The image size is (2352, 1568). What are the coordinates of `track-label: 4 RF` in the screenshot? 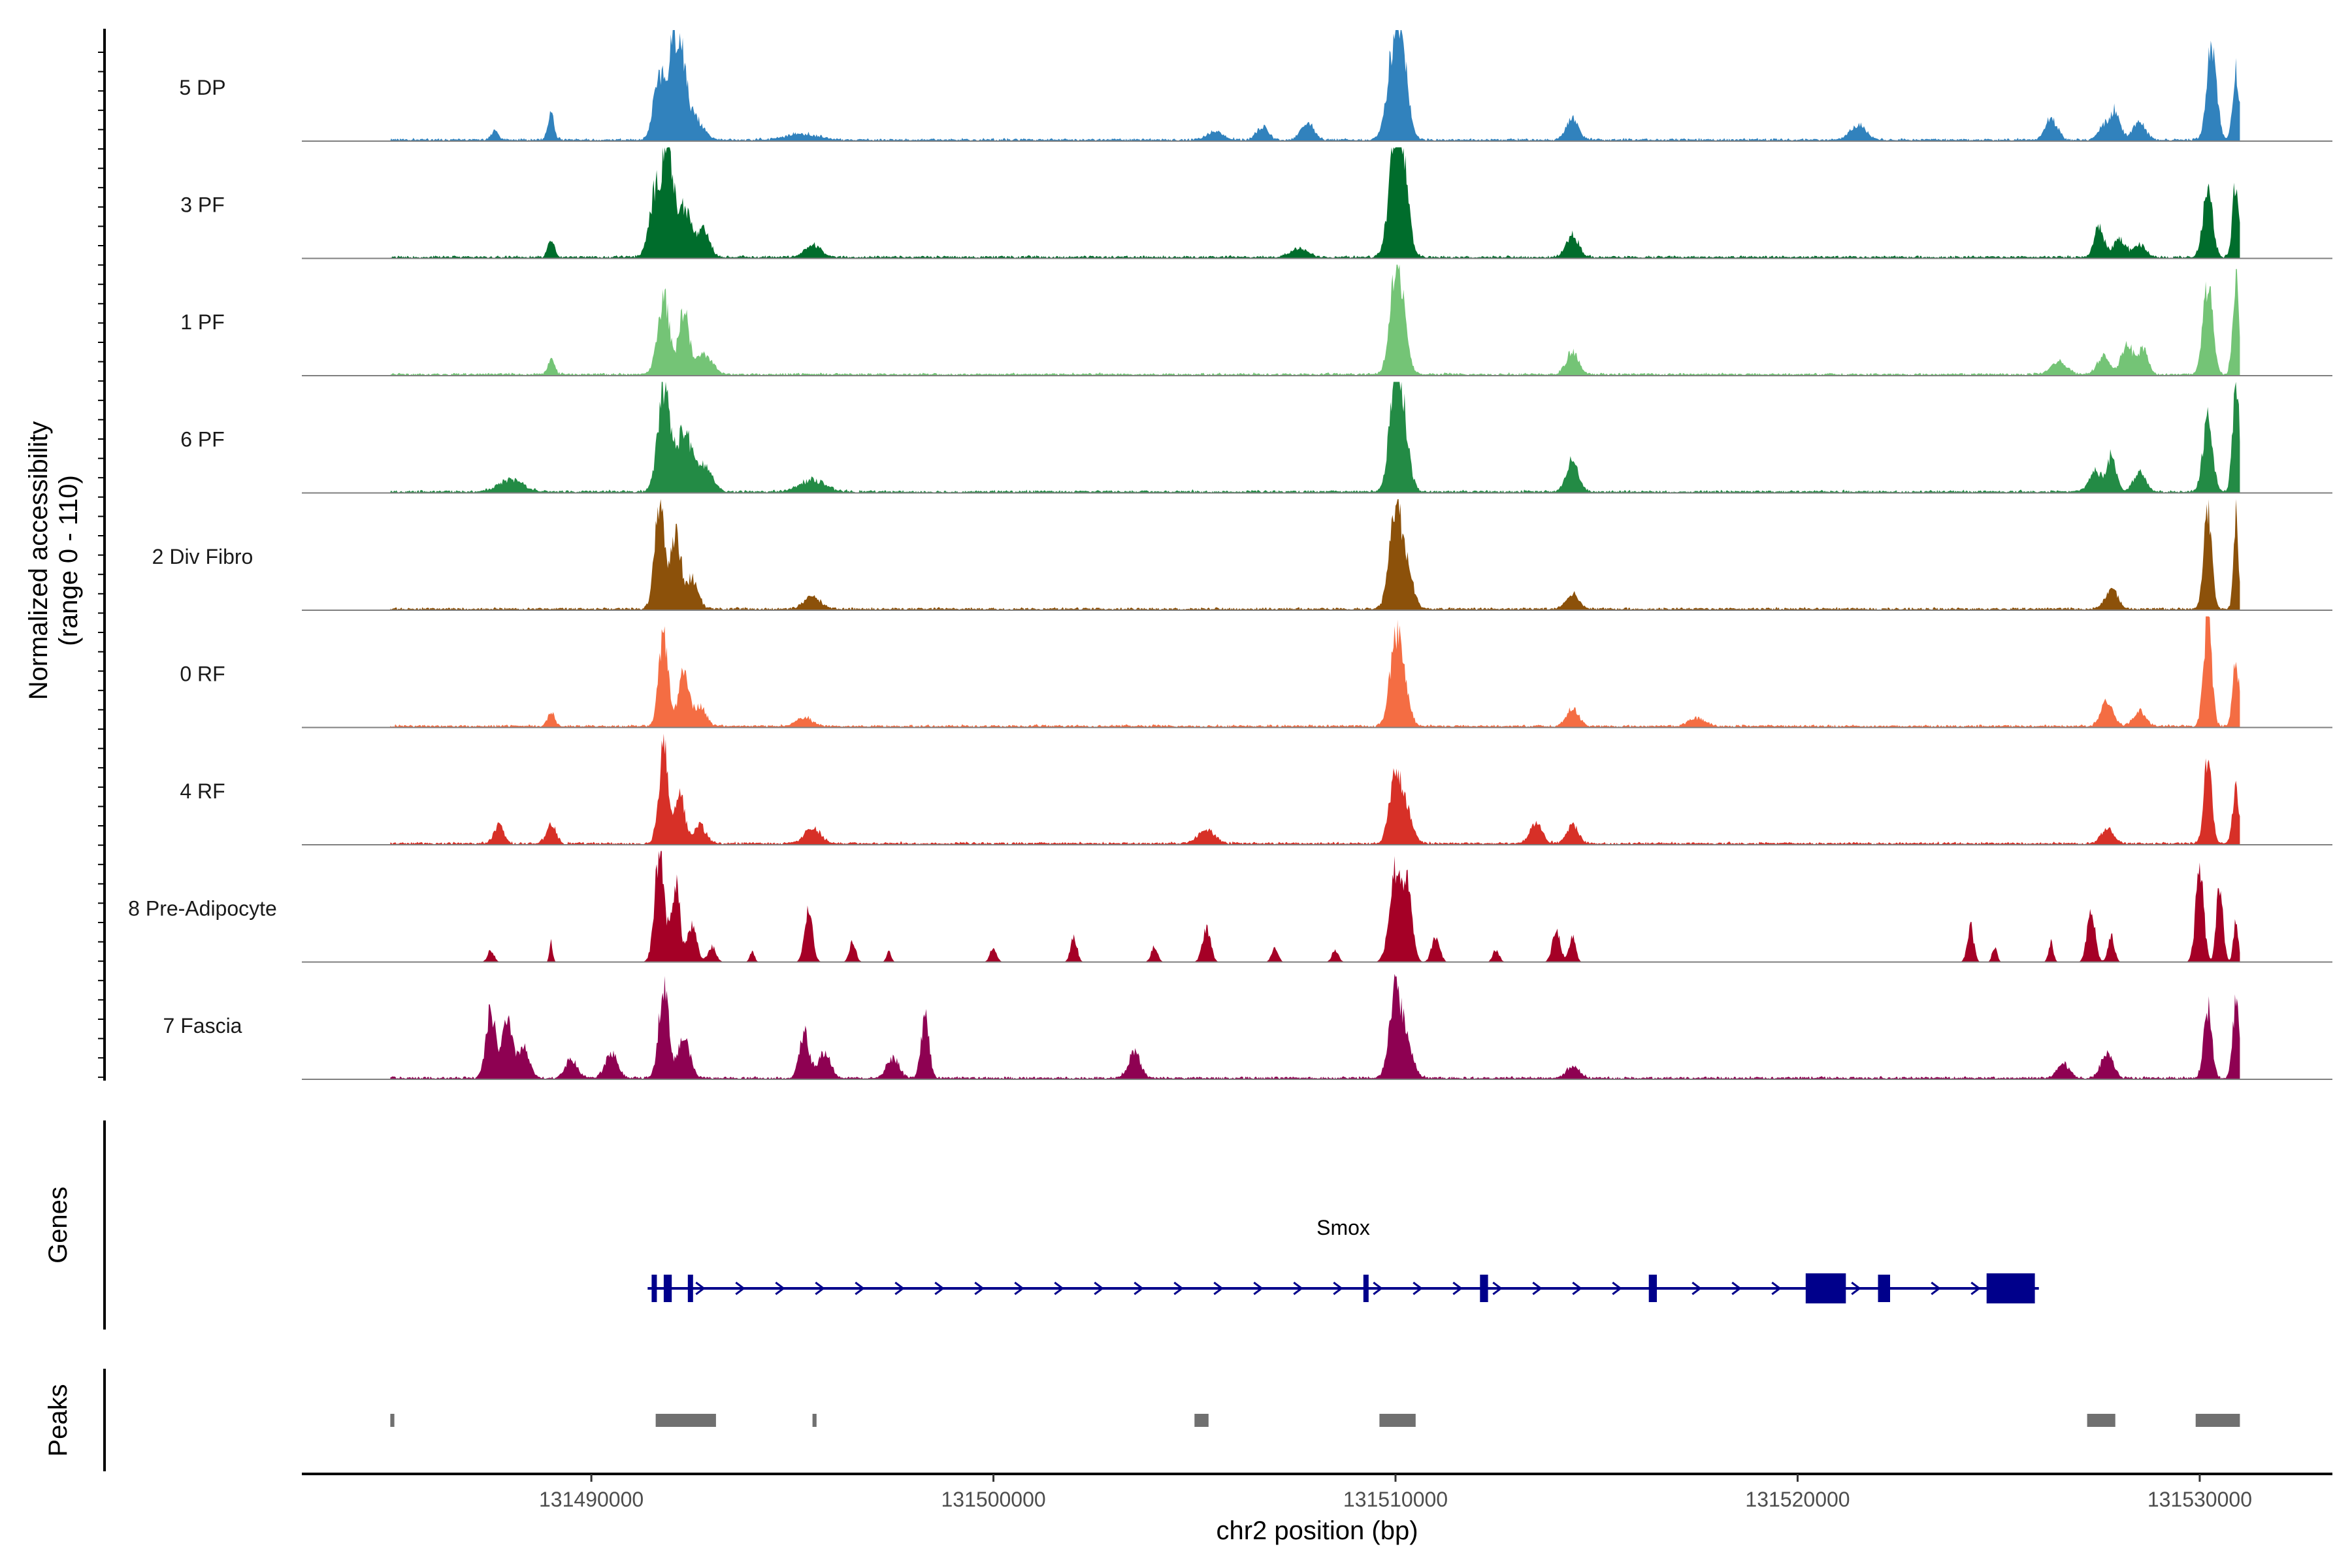 It's located at (202, 791).